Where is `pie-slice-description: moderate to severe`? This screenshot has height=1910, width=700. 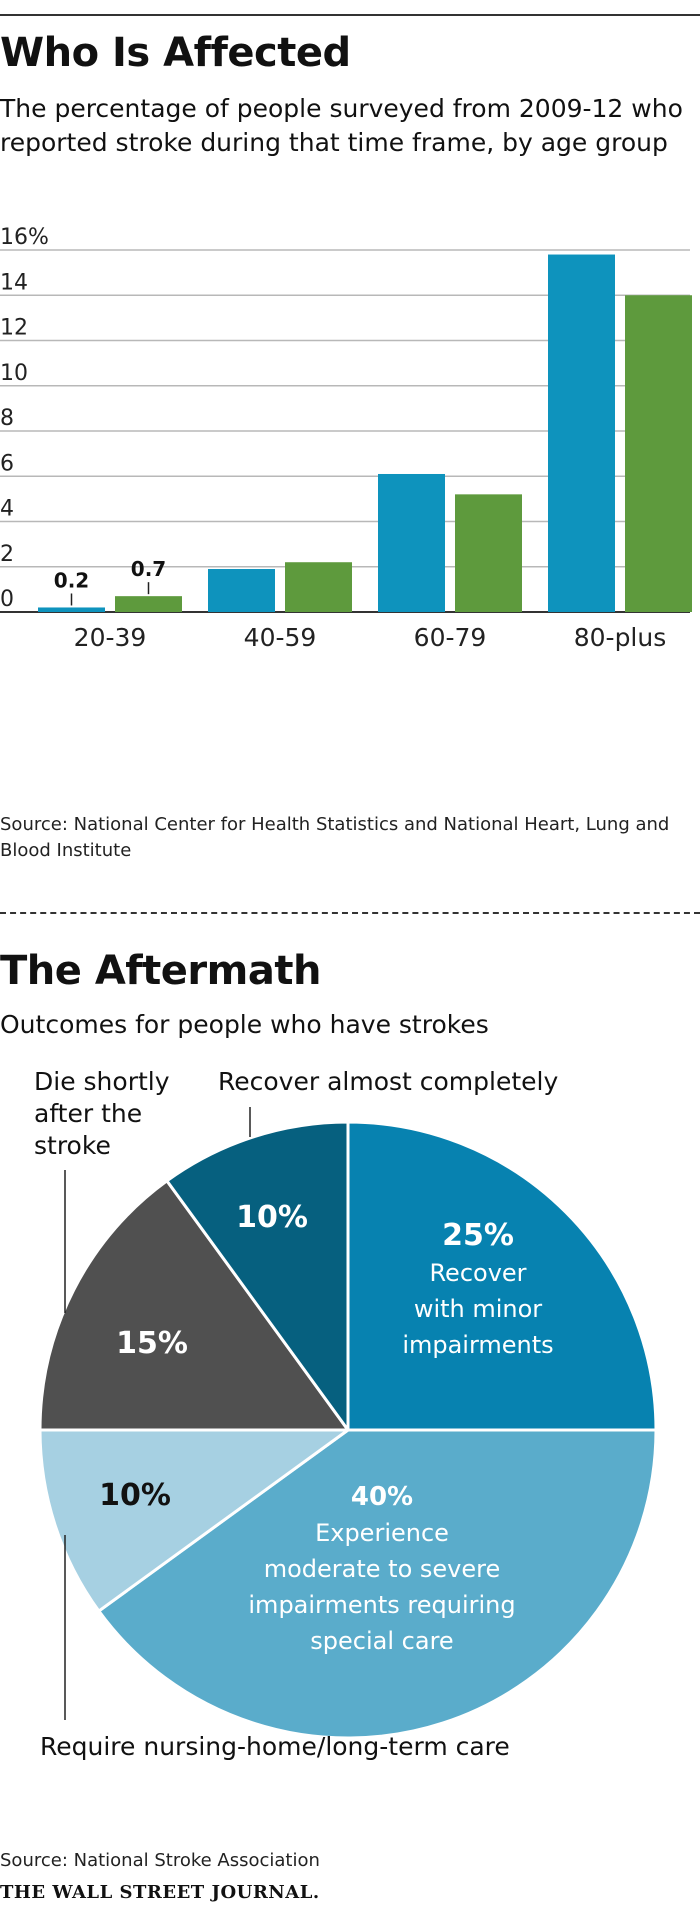
pie-slice-description: moderate to severe is located at coordinates (382, 1569).